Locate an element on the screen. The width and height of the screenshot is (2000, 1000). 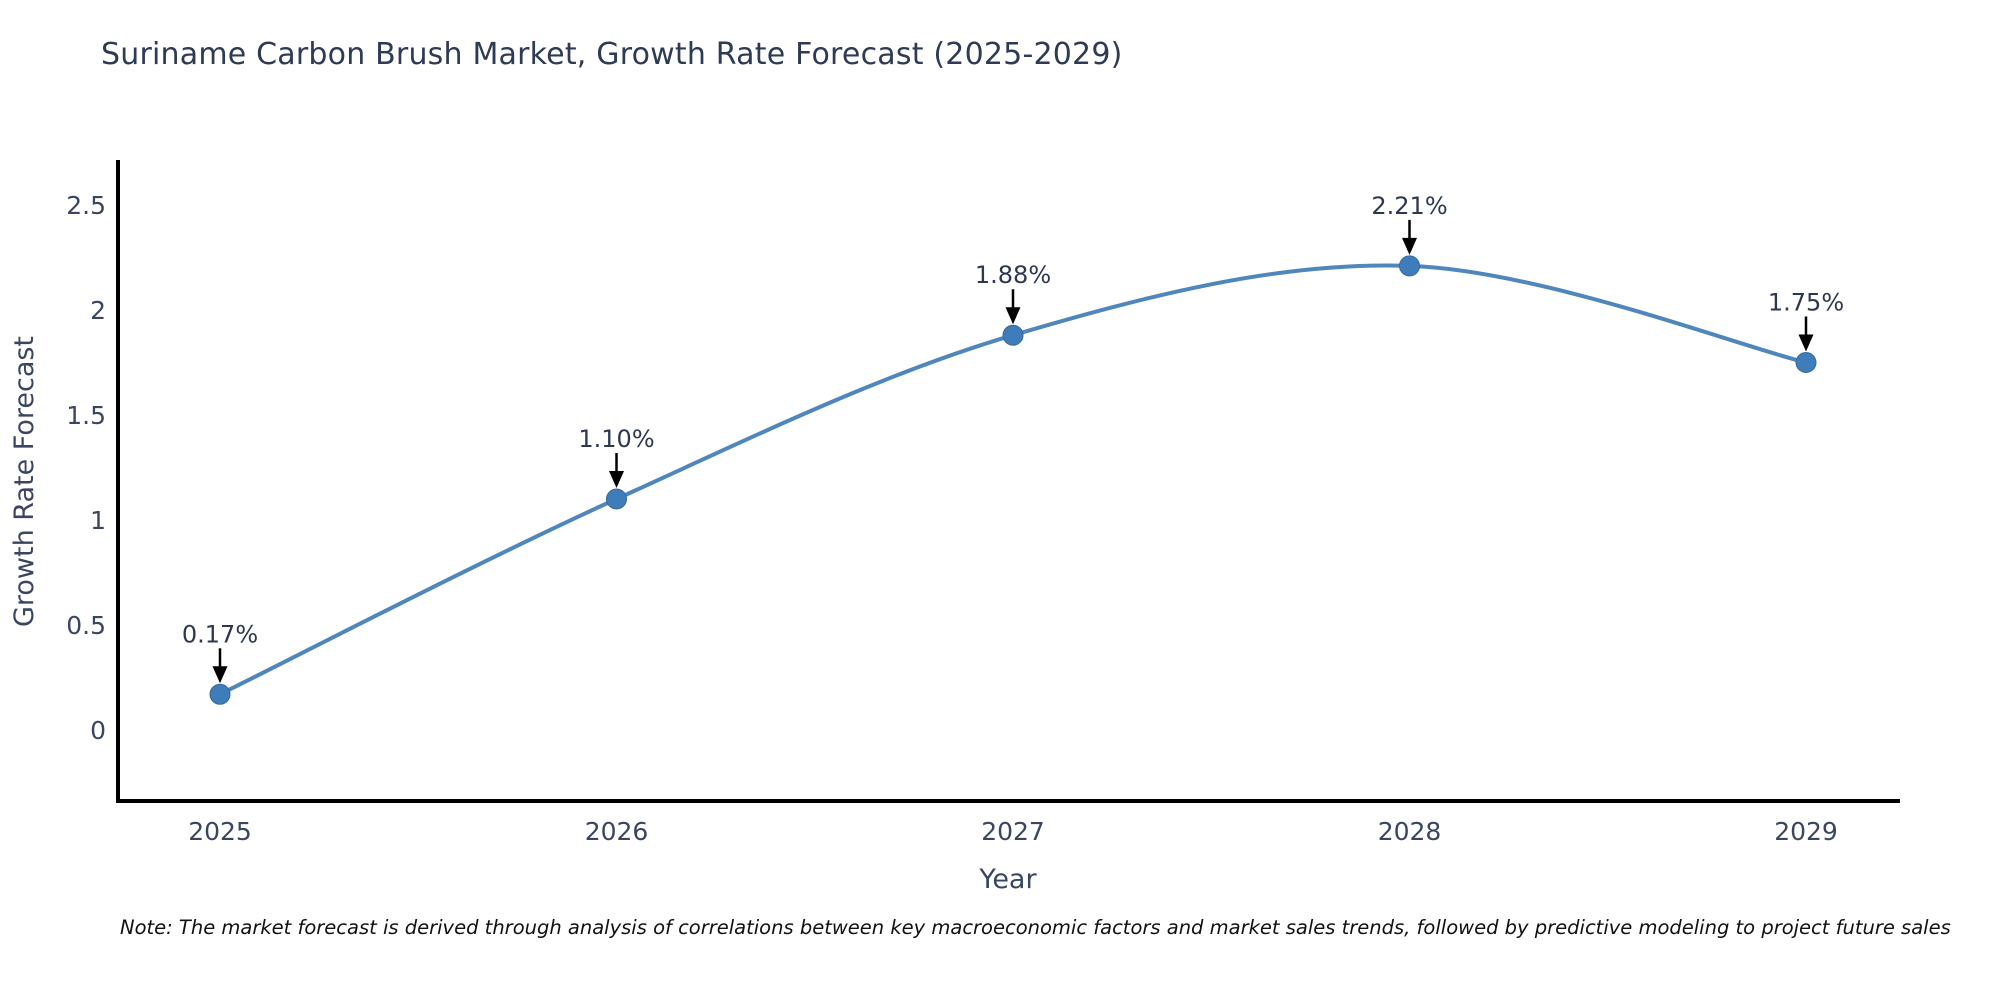
x-tick-label: 2026 is located at coordinates (617, 831).